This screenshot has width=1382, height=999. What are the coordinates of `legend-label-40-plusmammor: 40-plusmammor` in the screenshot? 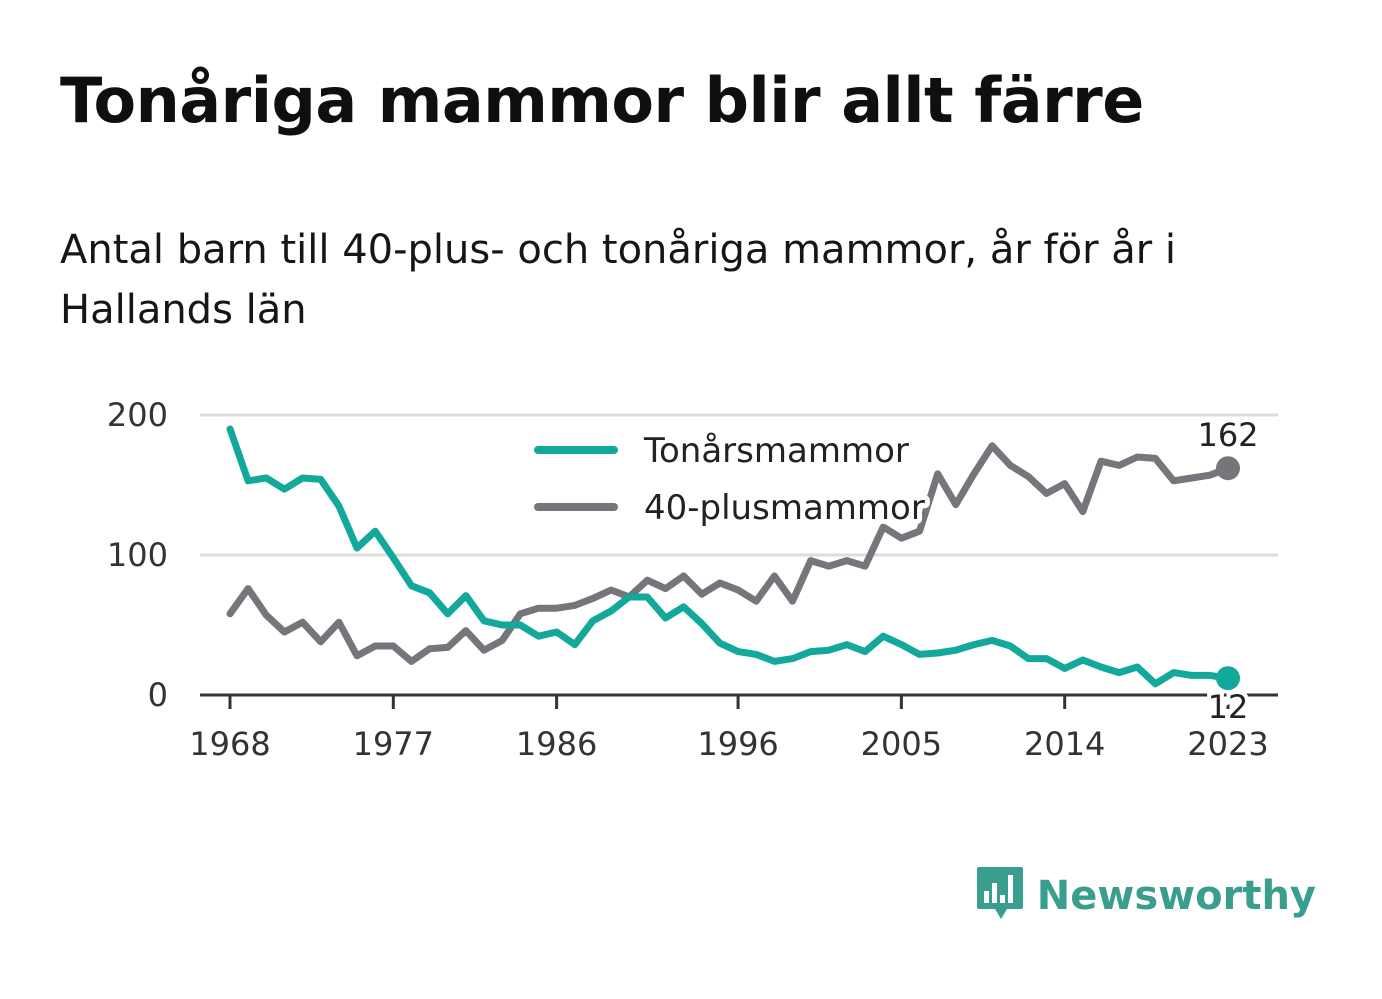 It's located at (784, 508).